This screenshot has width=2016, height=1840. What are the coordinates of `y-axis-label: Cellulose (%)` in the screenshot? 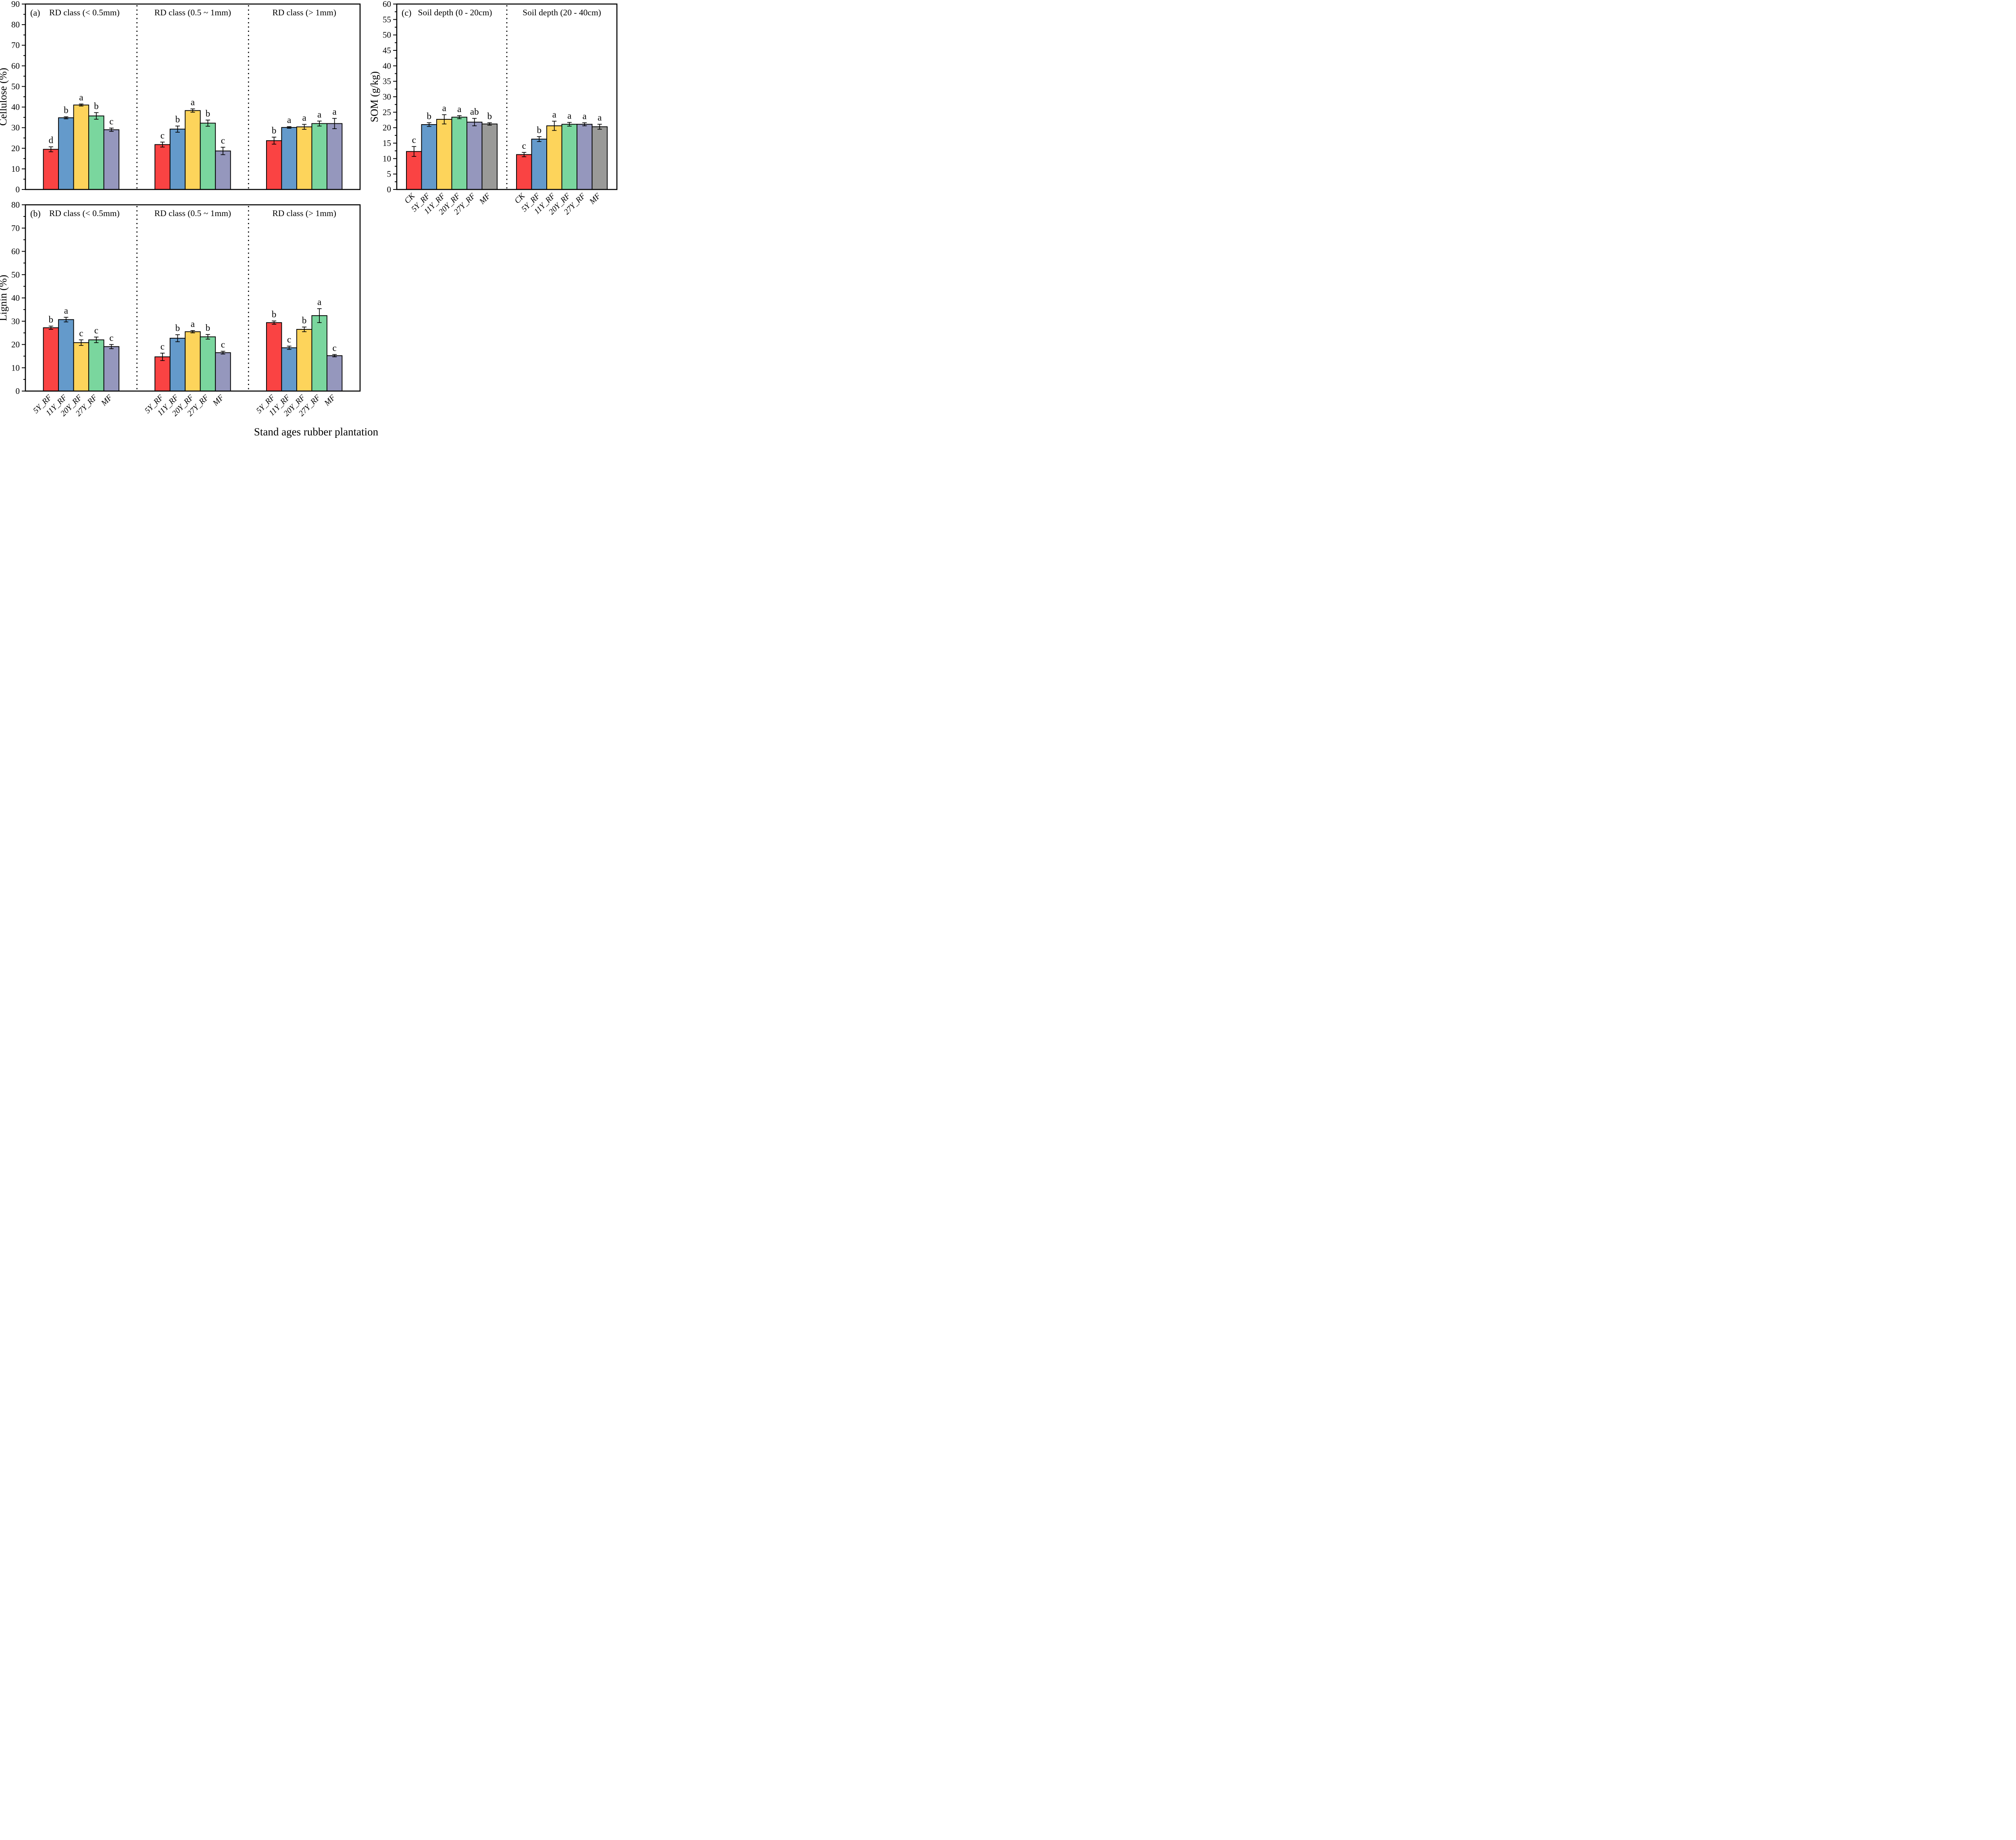 It's located at (4, 97).